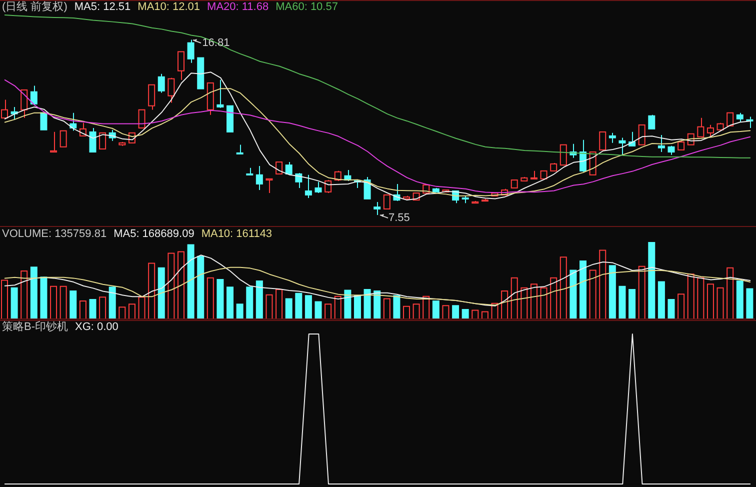  Describe the element at coordinates (259, 178) in the screenshot. I see `candlestick` at that location.